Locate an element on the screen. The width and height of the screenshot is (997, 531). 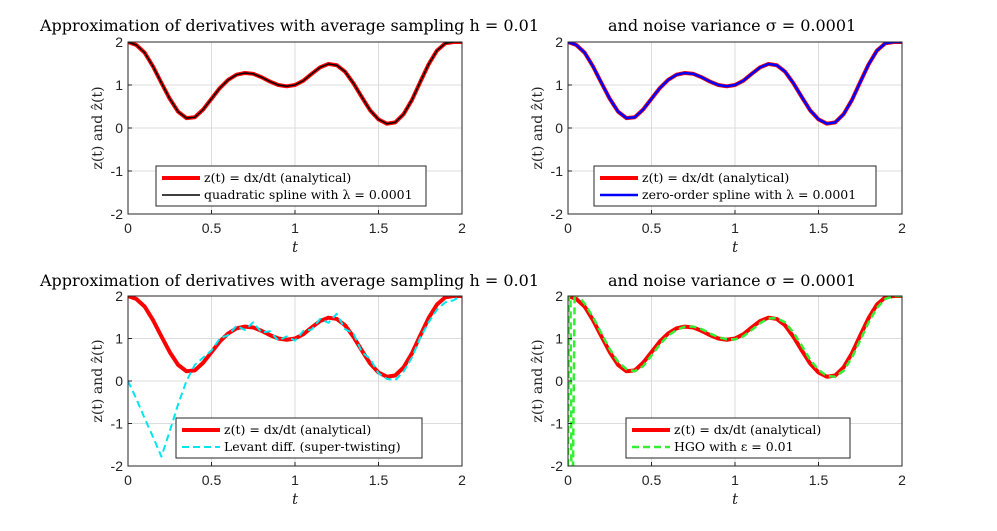
legend-entry-1: HGO with ε = 0.01 is located at coordinates (734, 446).